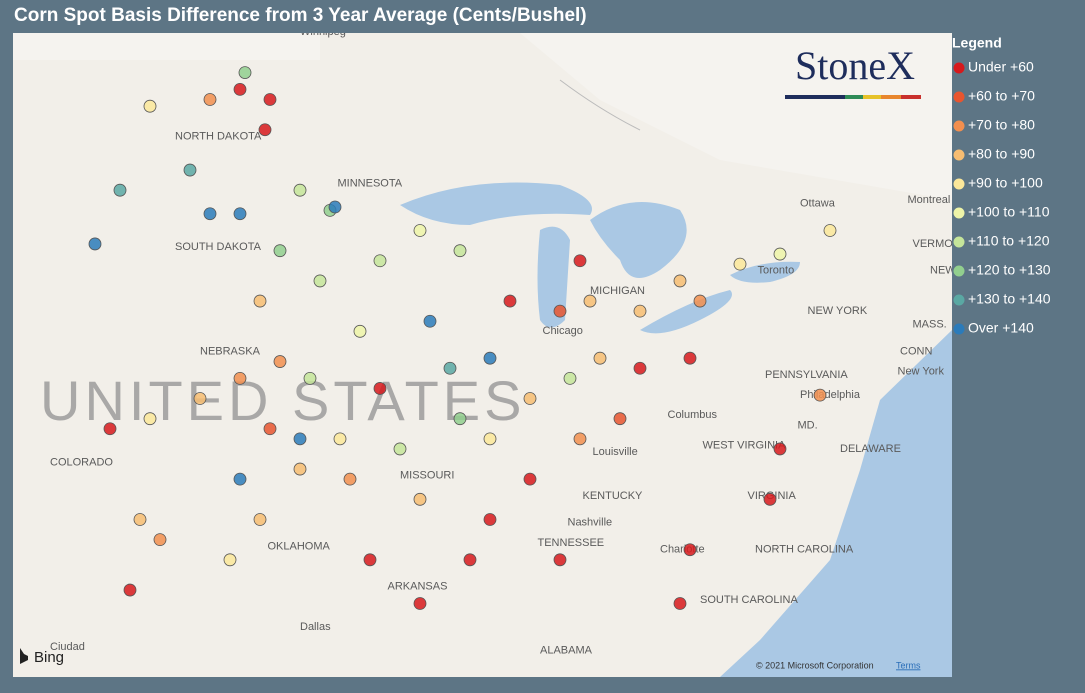  Describe the element at coordinates (1001, 125) in the screenshot. I see `legend-label: +70 to +80` at that location.